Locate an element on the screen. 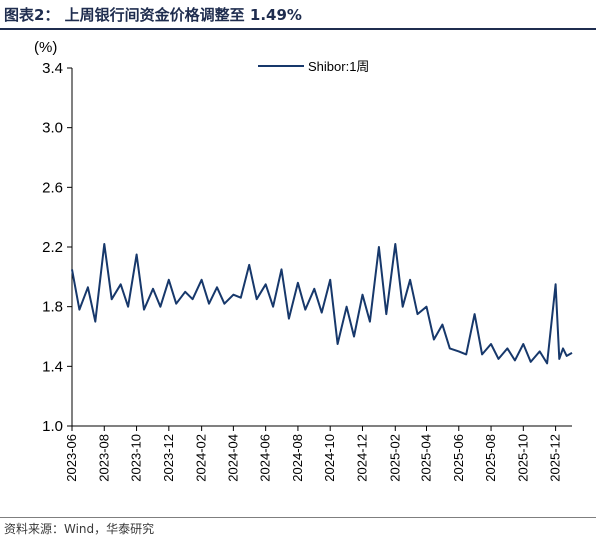  y-tick-label: 2.2 is located at coordinates (52, 247).